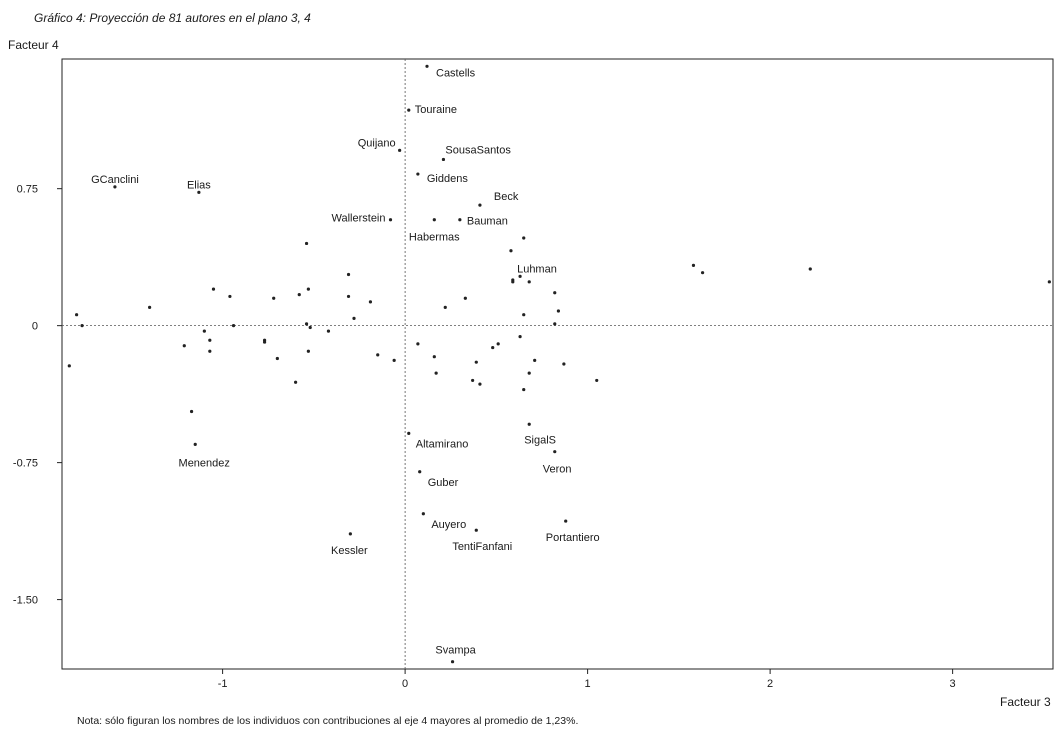 The image size is (1062, 733). What do you see at coordinates (400, 150) in the screenshot?
I see `point-quijano` at bounding box center [400, 150].